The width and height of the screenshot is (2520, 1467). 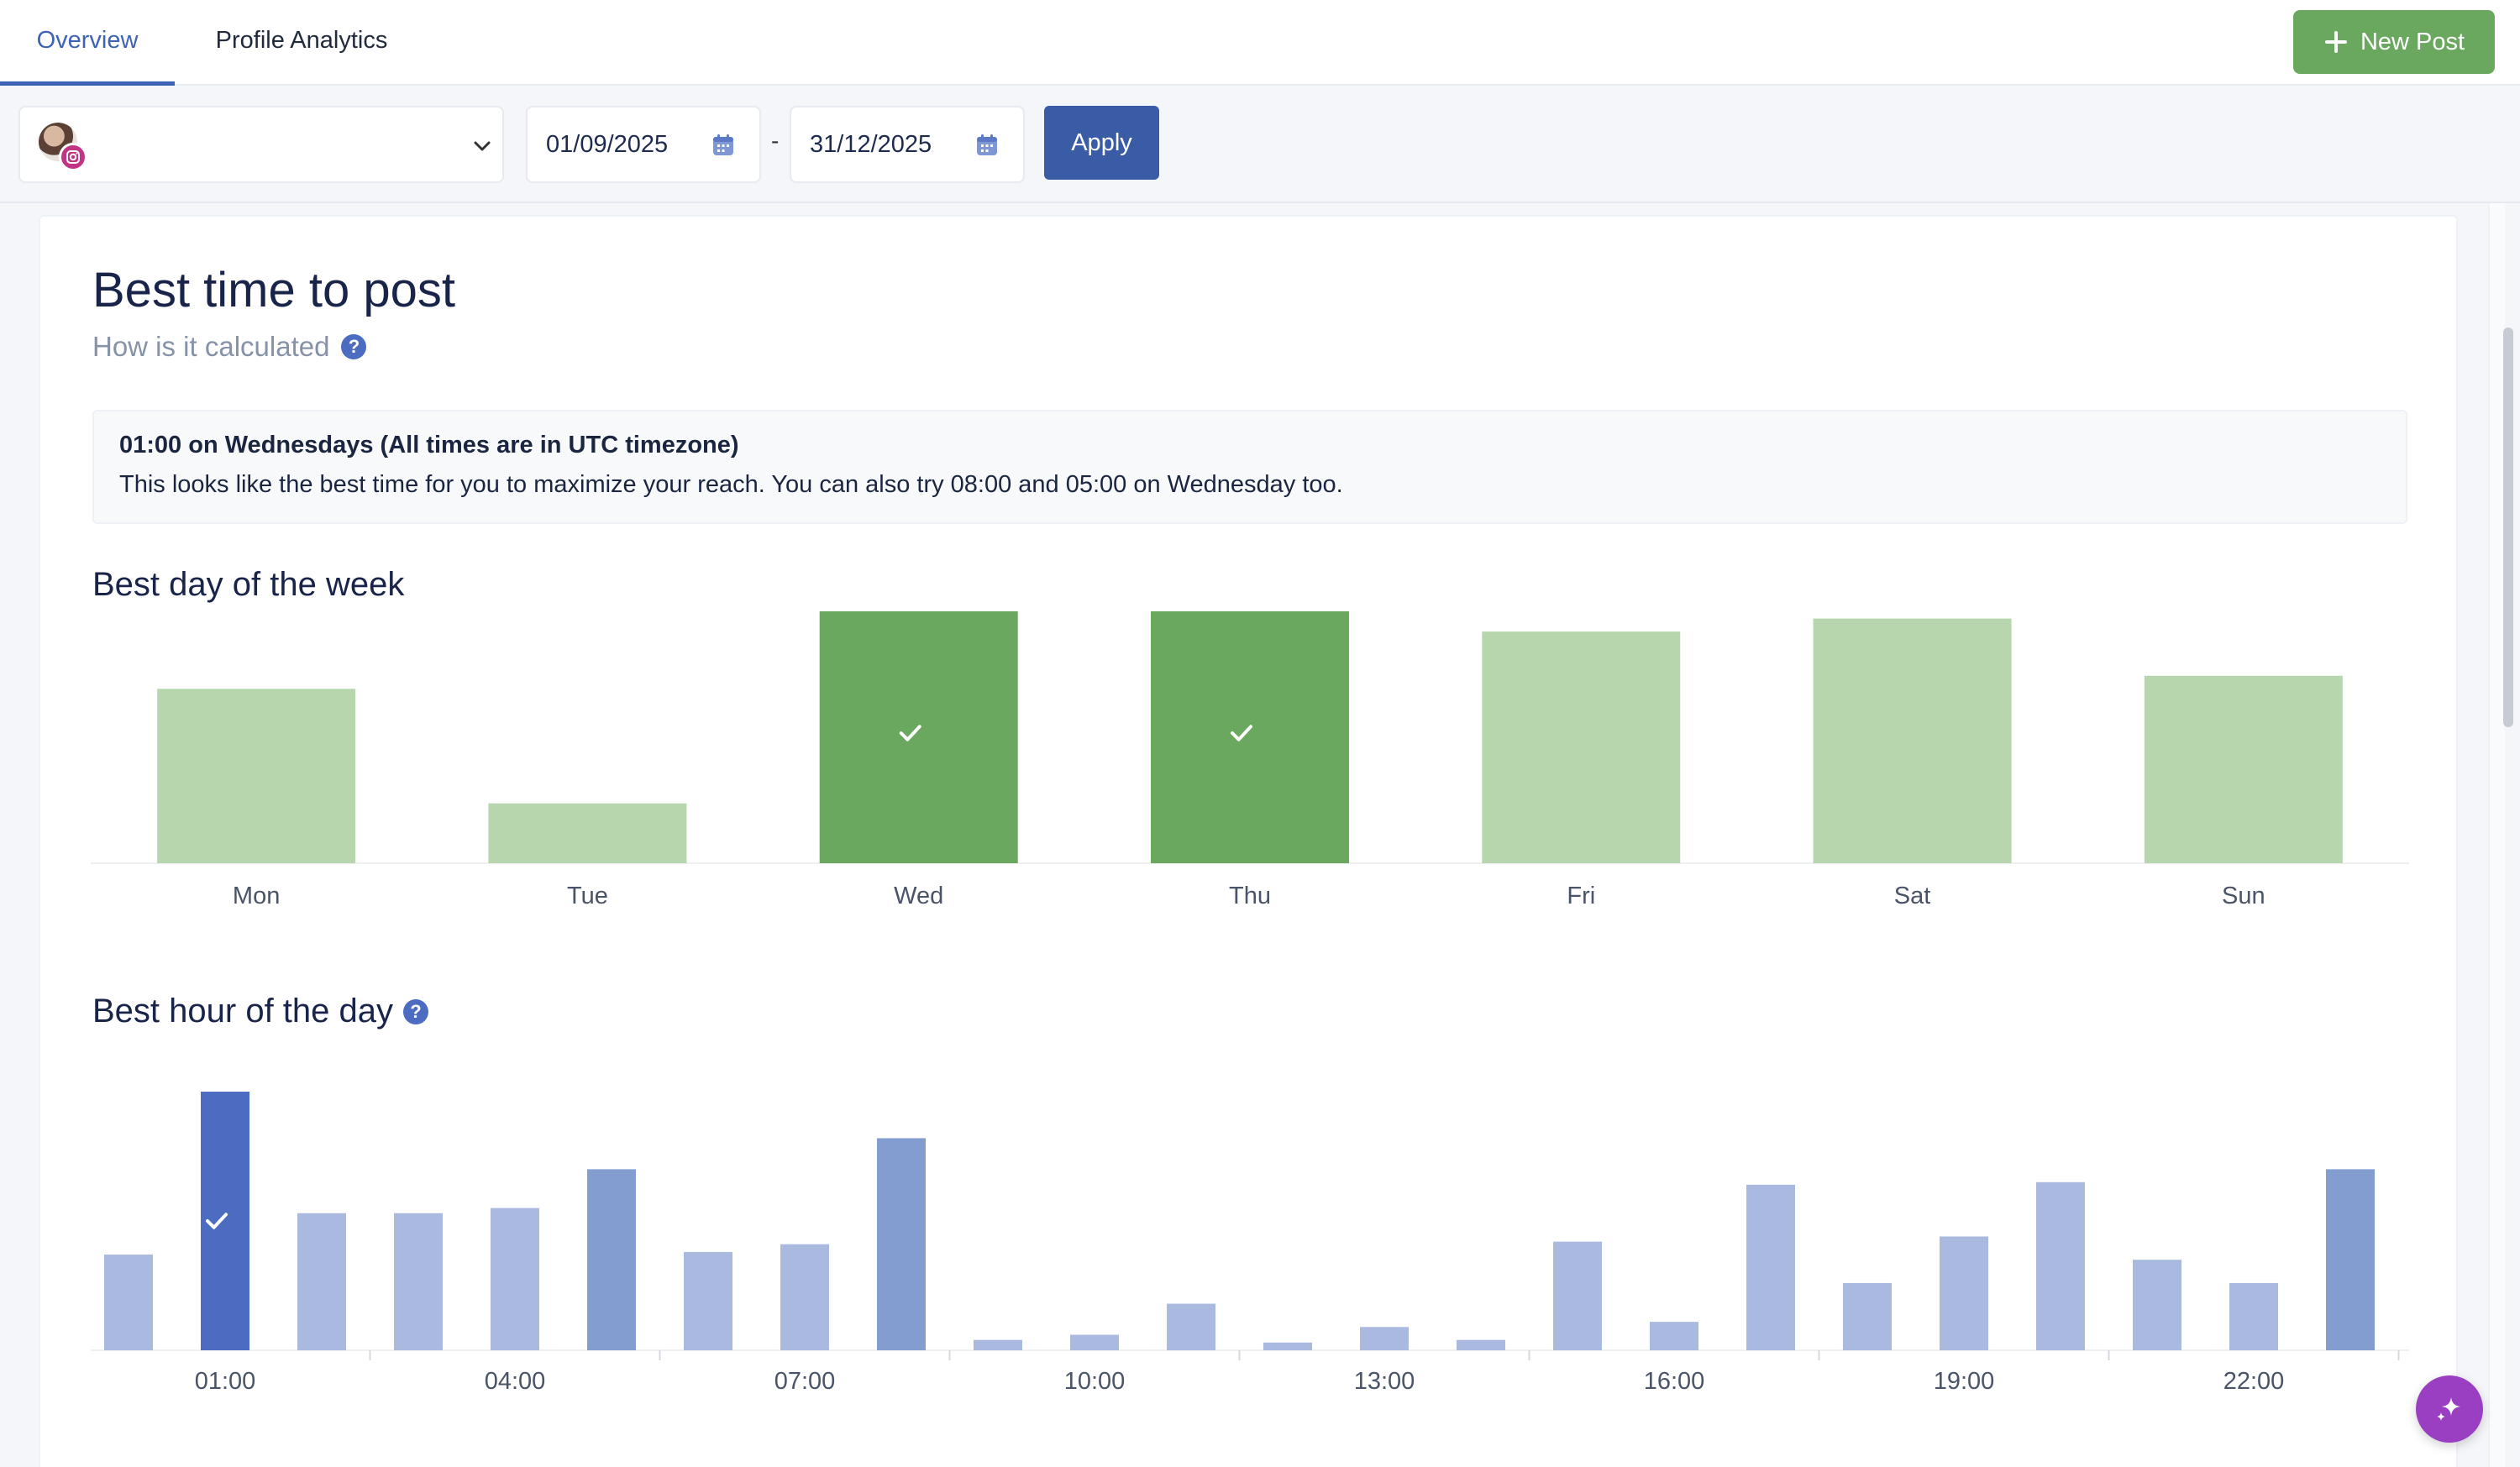 I want to click on sparkle-icon, so click(x=2448, y=1409).